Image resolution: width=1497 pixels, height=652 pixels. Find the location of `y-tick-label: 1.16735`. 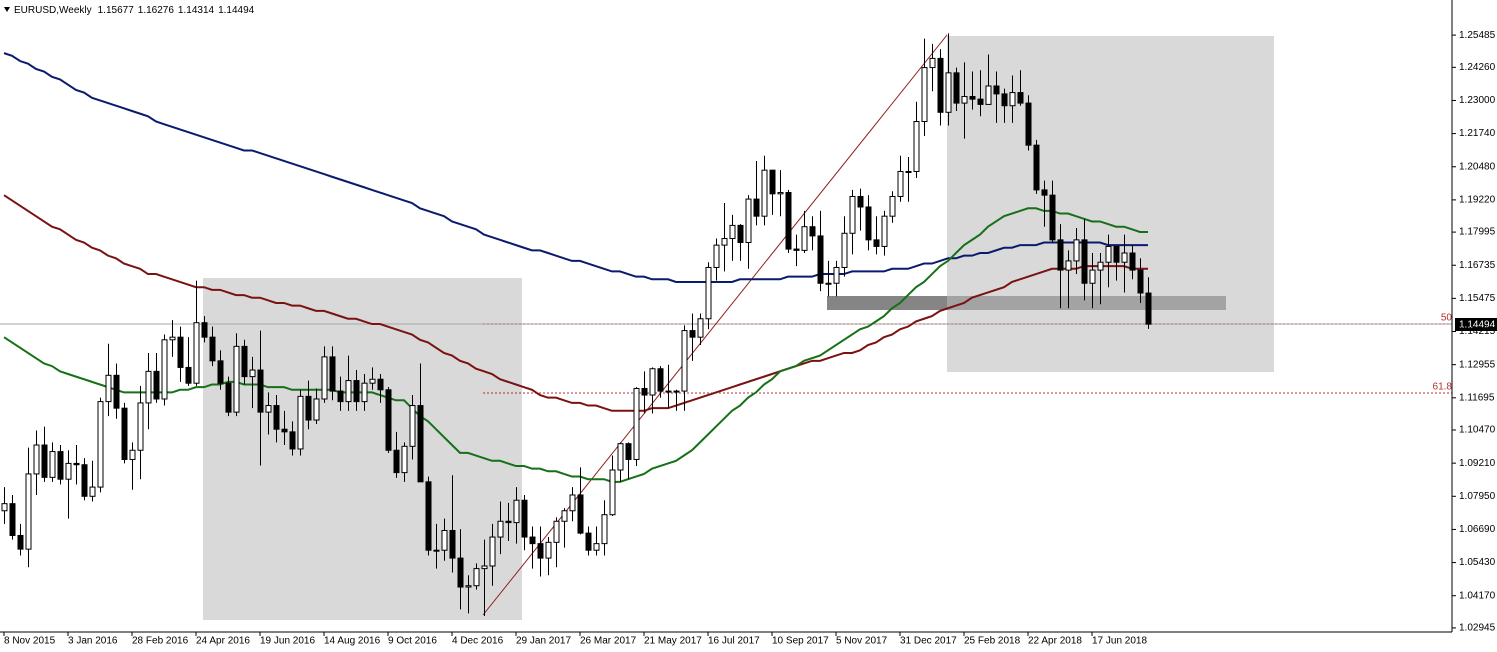

y-tick-label: 1.16735 is located at coordinates (1477, 265).